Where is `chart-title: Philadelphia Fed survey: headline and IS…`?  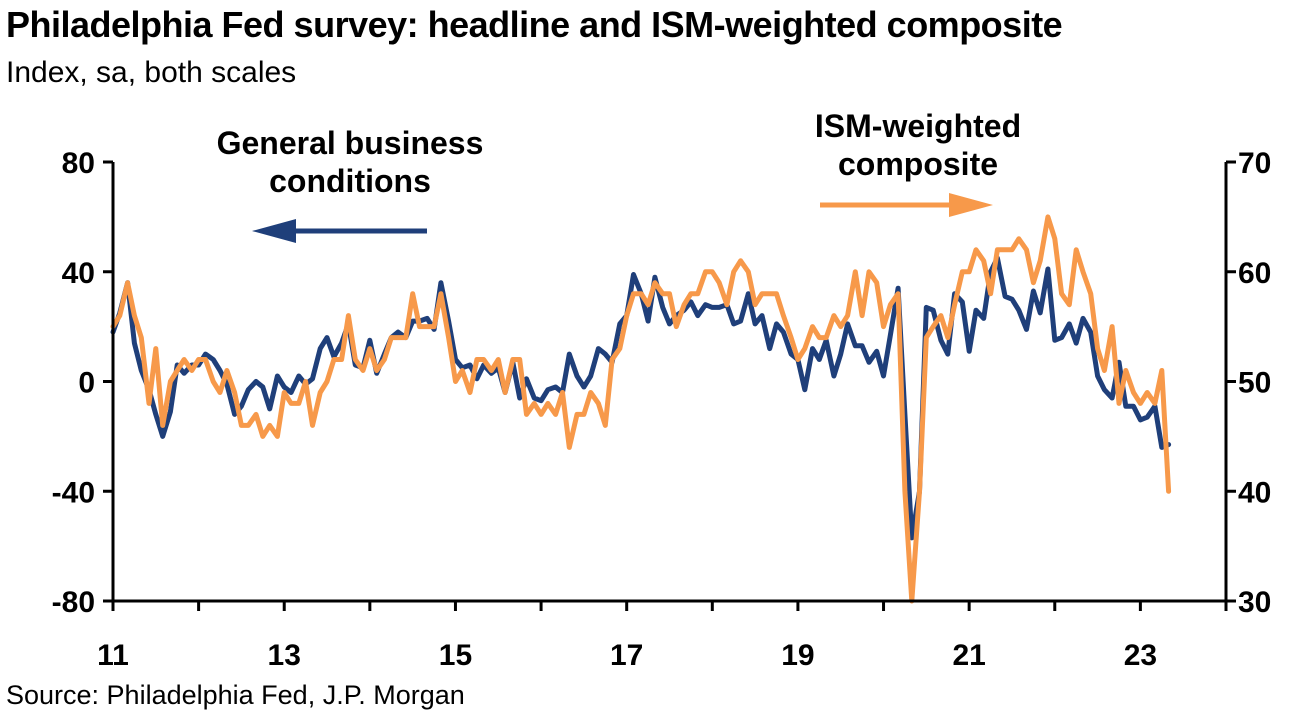 chart-title: Philadelphia Fed survey: headline and IS… is located at coordinates (534, 24).